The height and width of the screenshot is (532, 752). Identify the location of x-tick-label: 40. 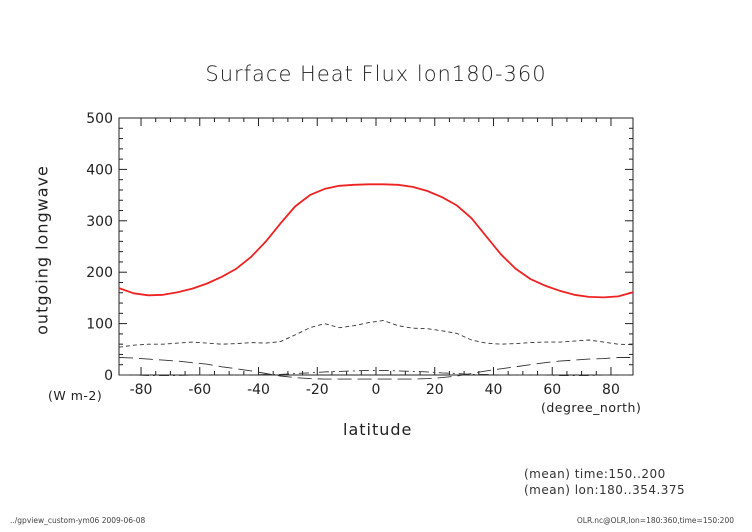
(494, 390).